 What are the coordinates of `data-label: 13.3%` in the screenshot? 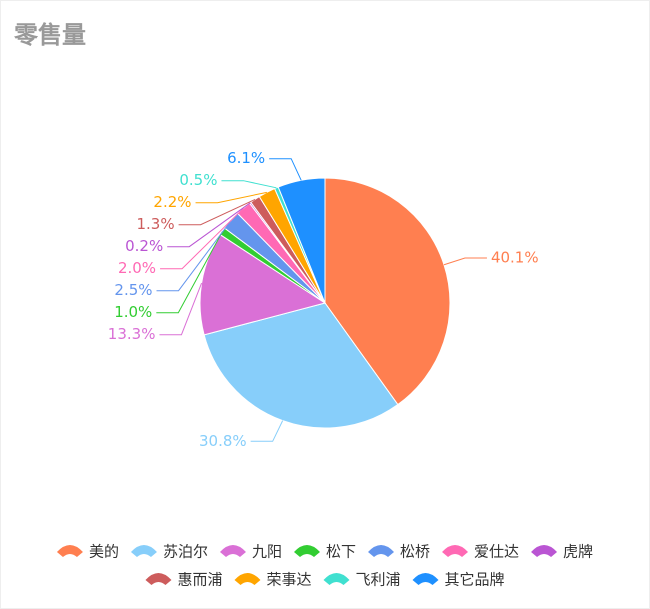 It's located at (132, 334).